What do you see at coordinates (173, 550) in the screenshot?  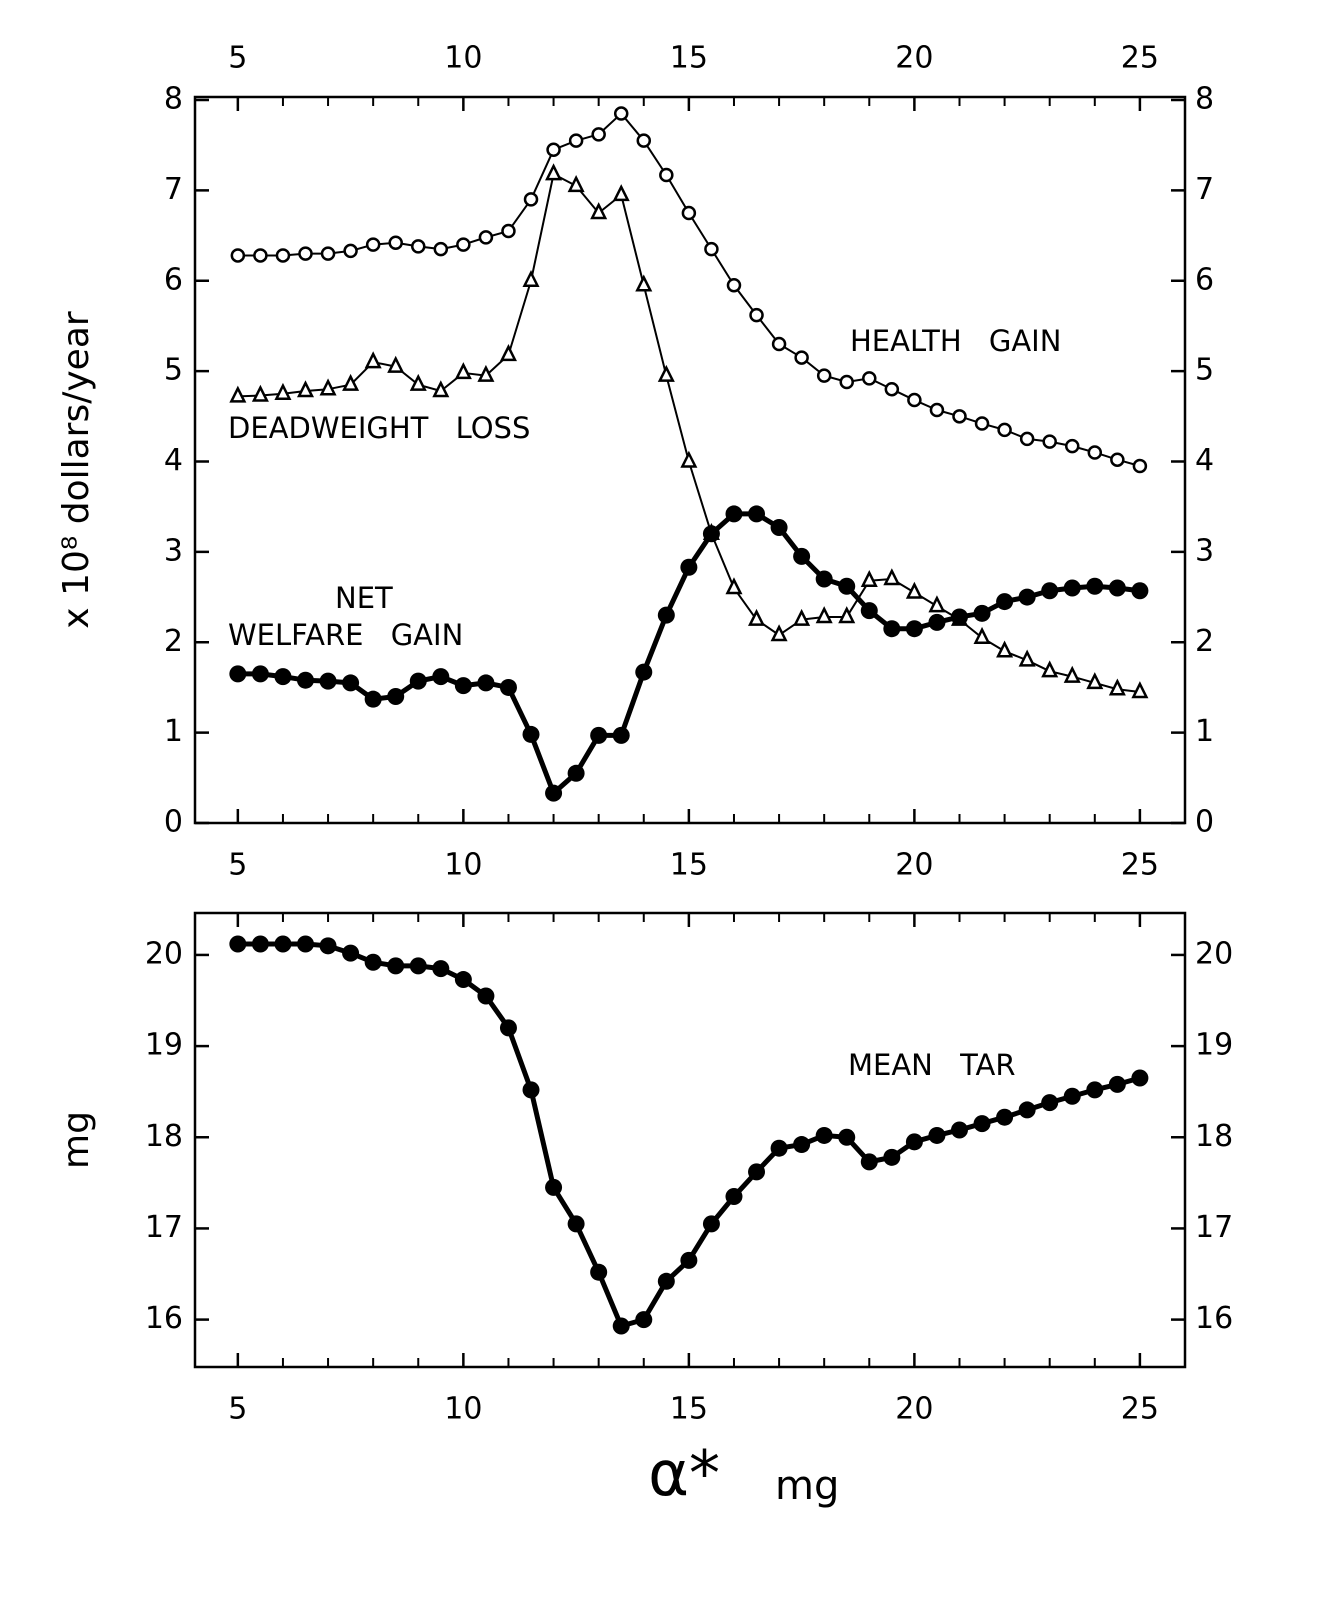 I see `y-tick-label: 3` at bounding box center [173, 550].